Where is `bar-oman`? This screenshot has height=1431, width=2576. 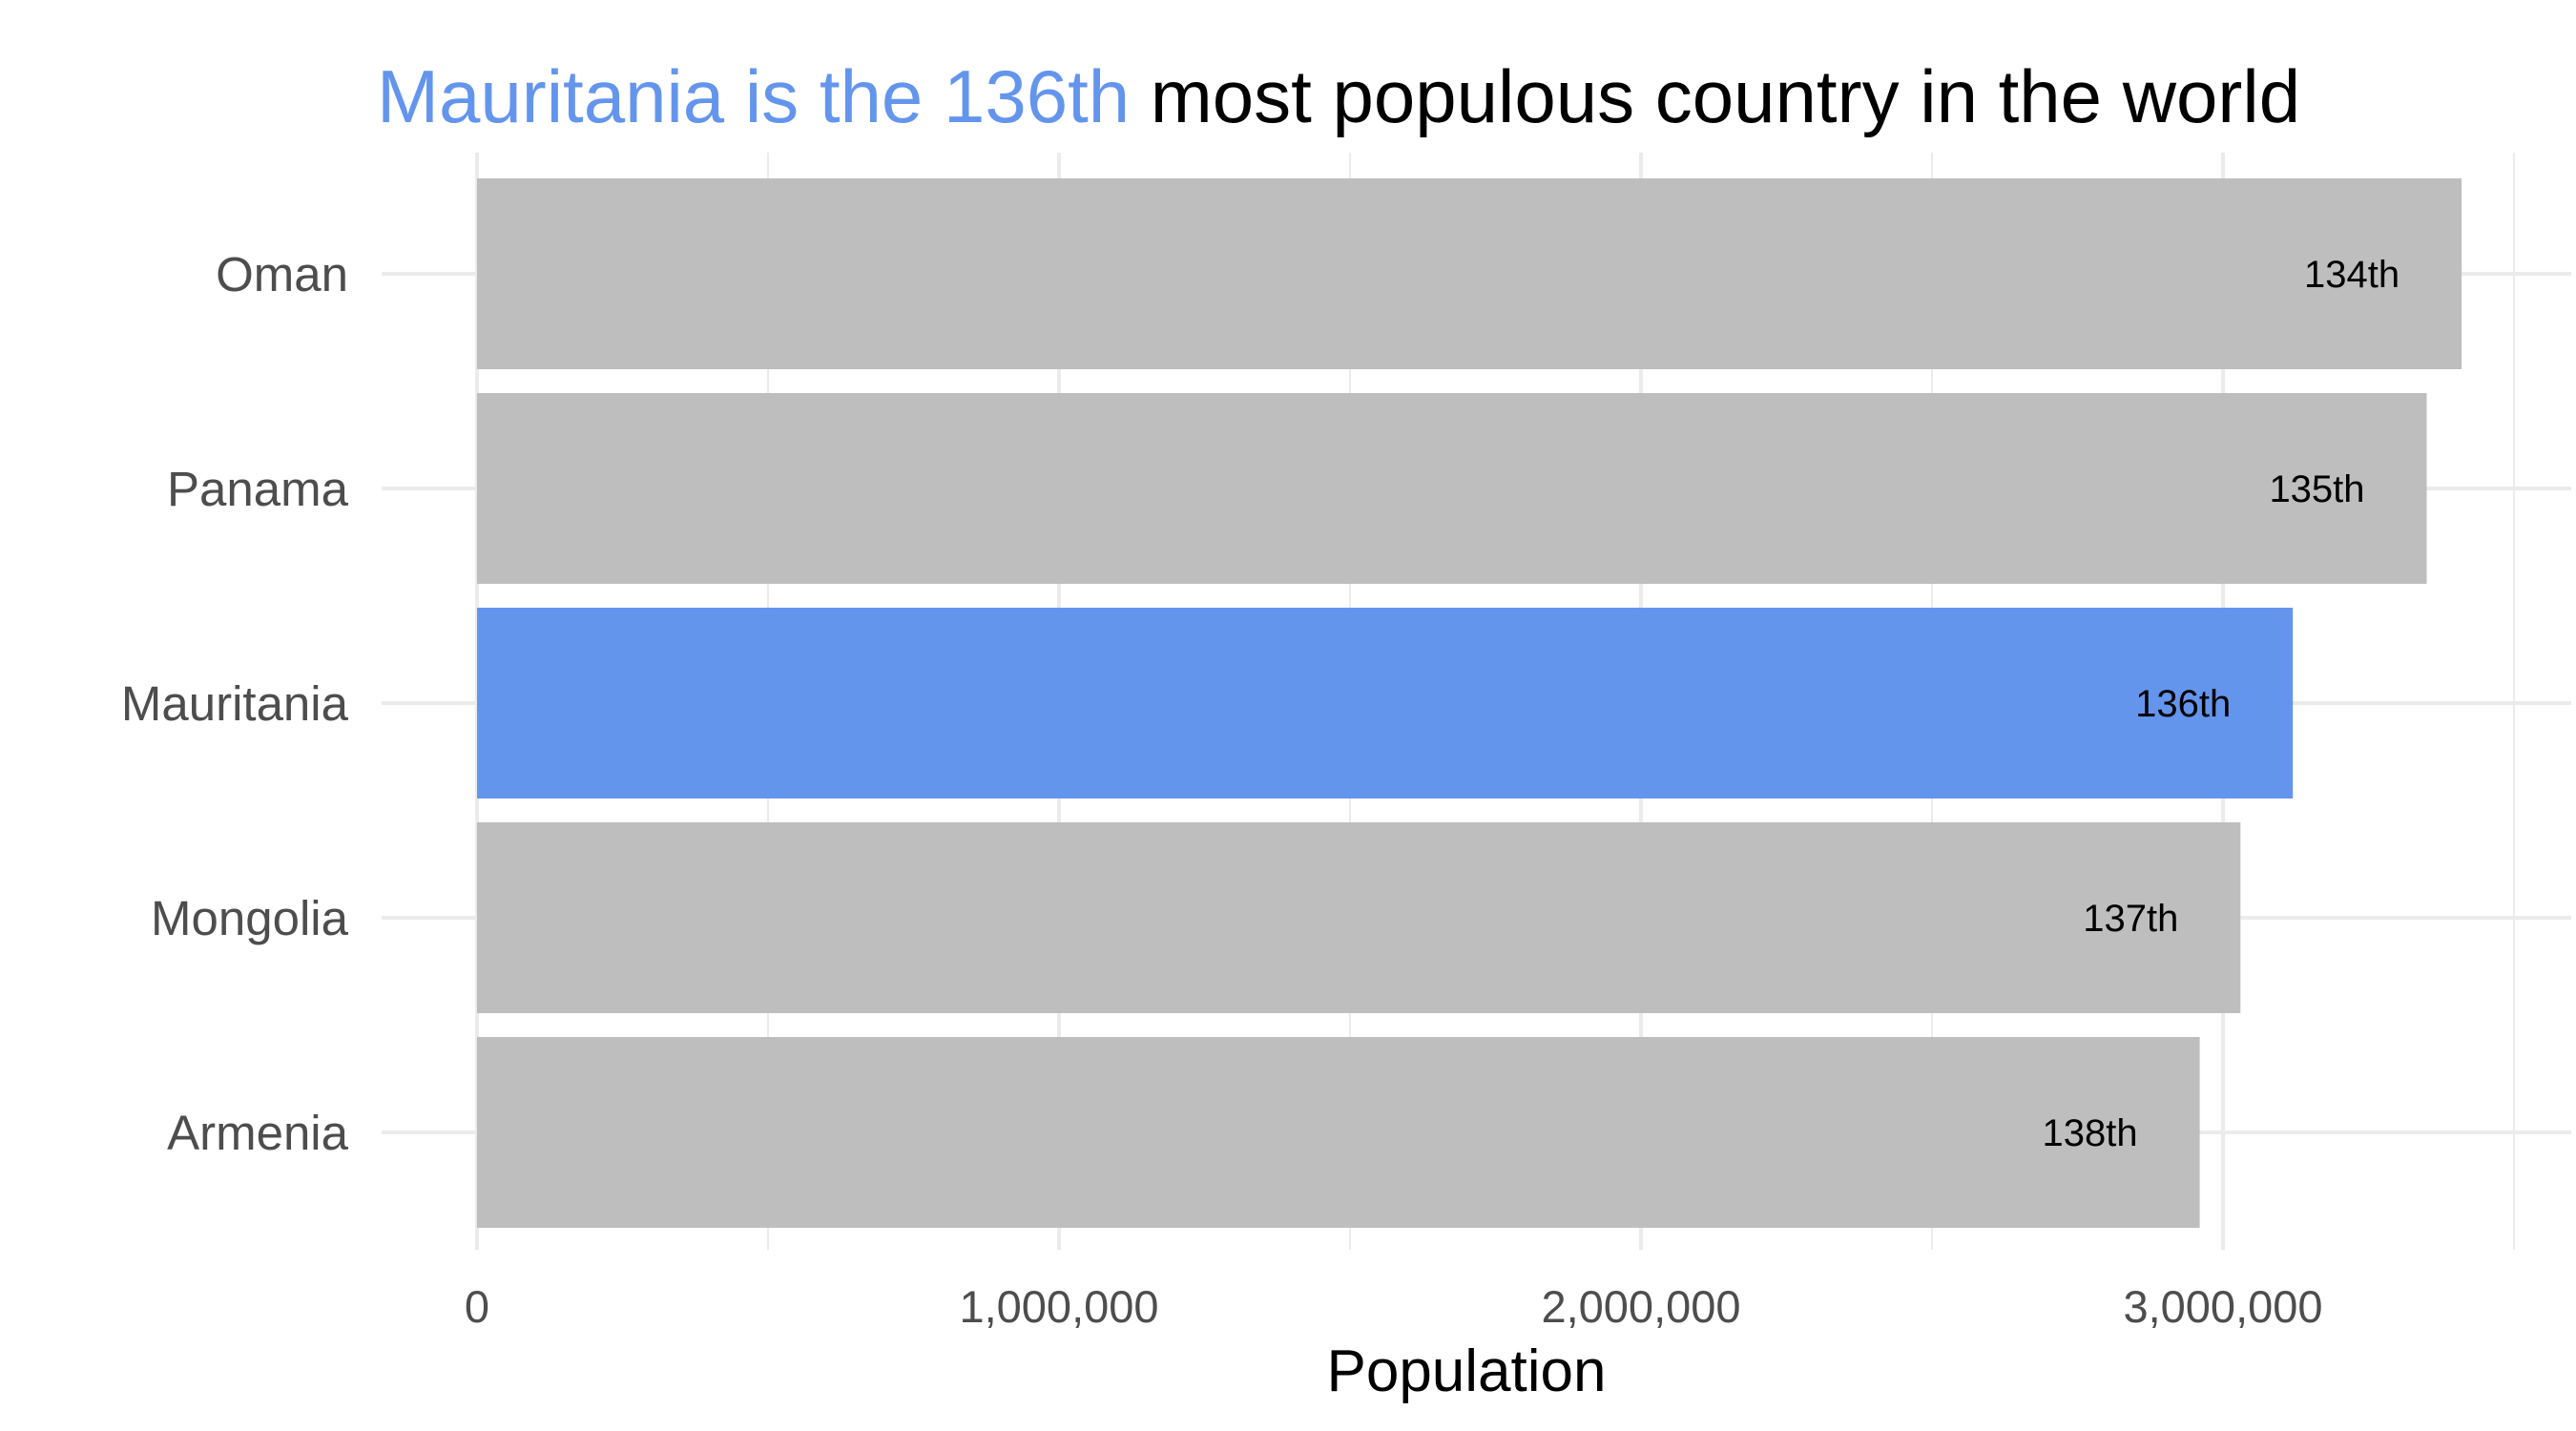
bar-oman is located at coordinates (1469, 273).